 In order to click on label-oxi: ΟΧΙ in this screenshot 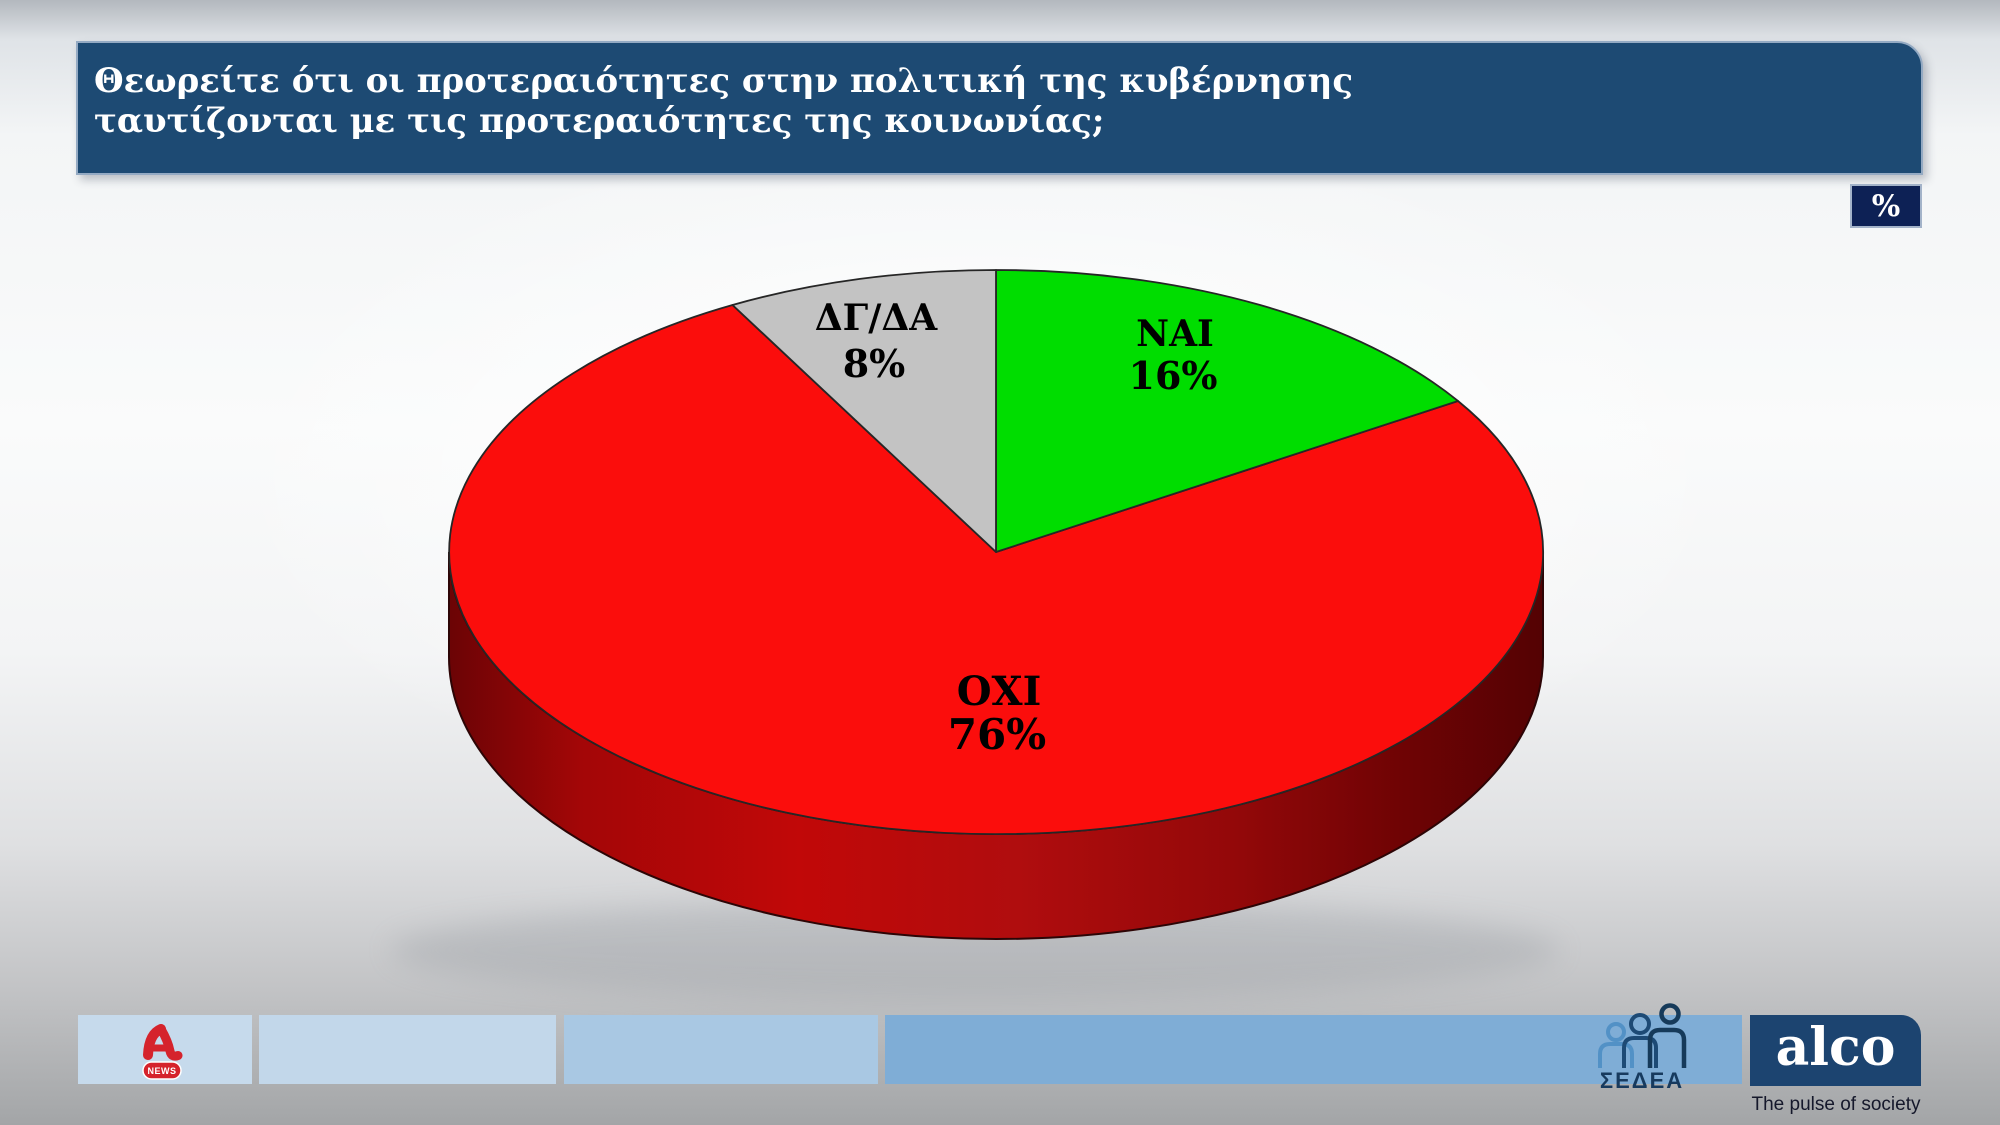, I will do `click(999, 691)`.